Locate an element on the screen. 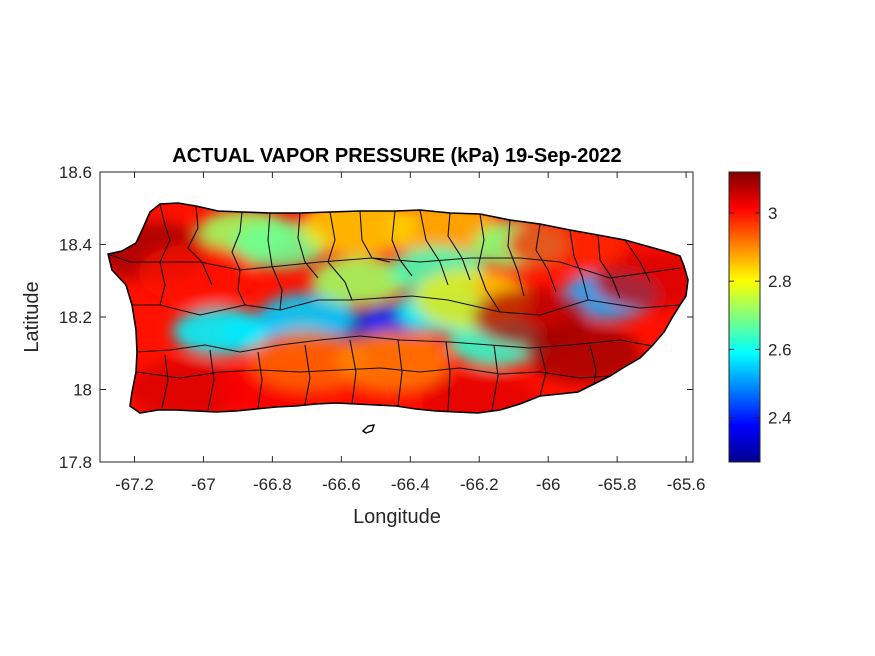  x-tick-label: -66.6 is located at coordinates (341, 484).